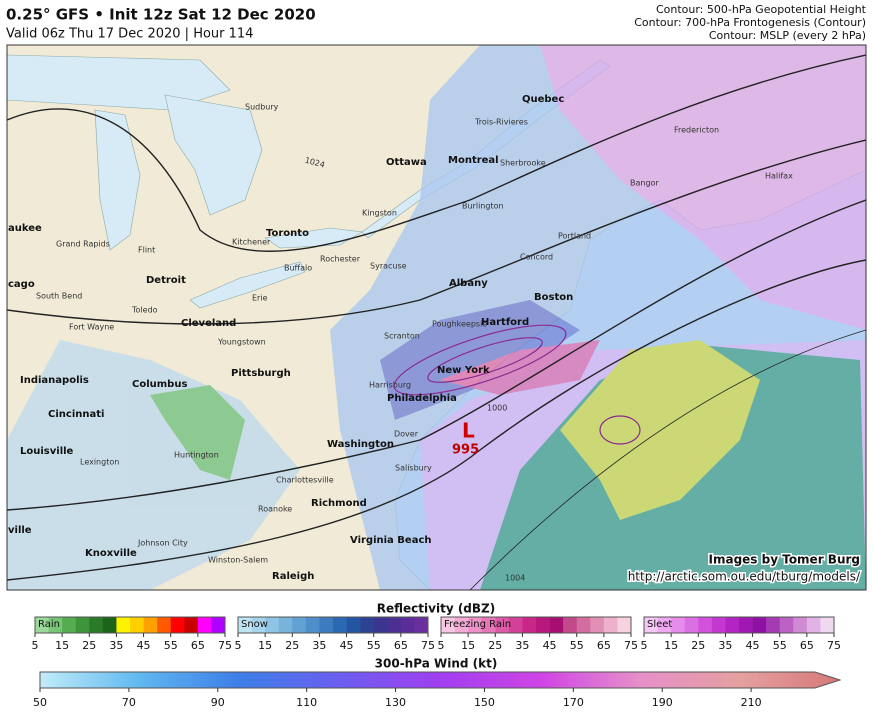  Describe the element at coordinates (517, 384) in the screenshot. I see `frontogenesis` at that location.